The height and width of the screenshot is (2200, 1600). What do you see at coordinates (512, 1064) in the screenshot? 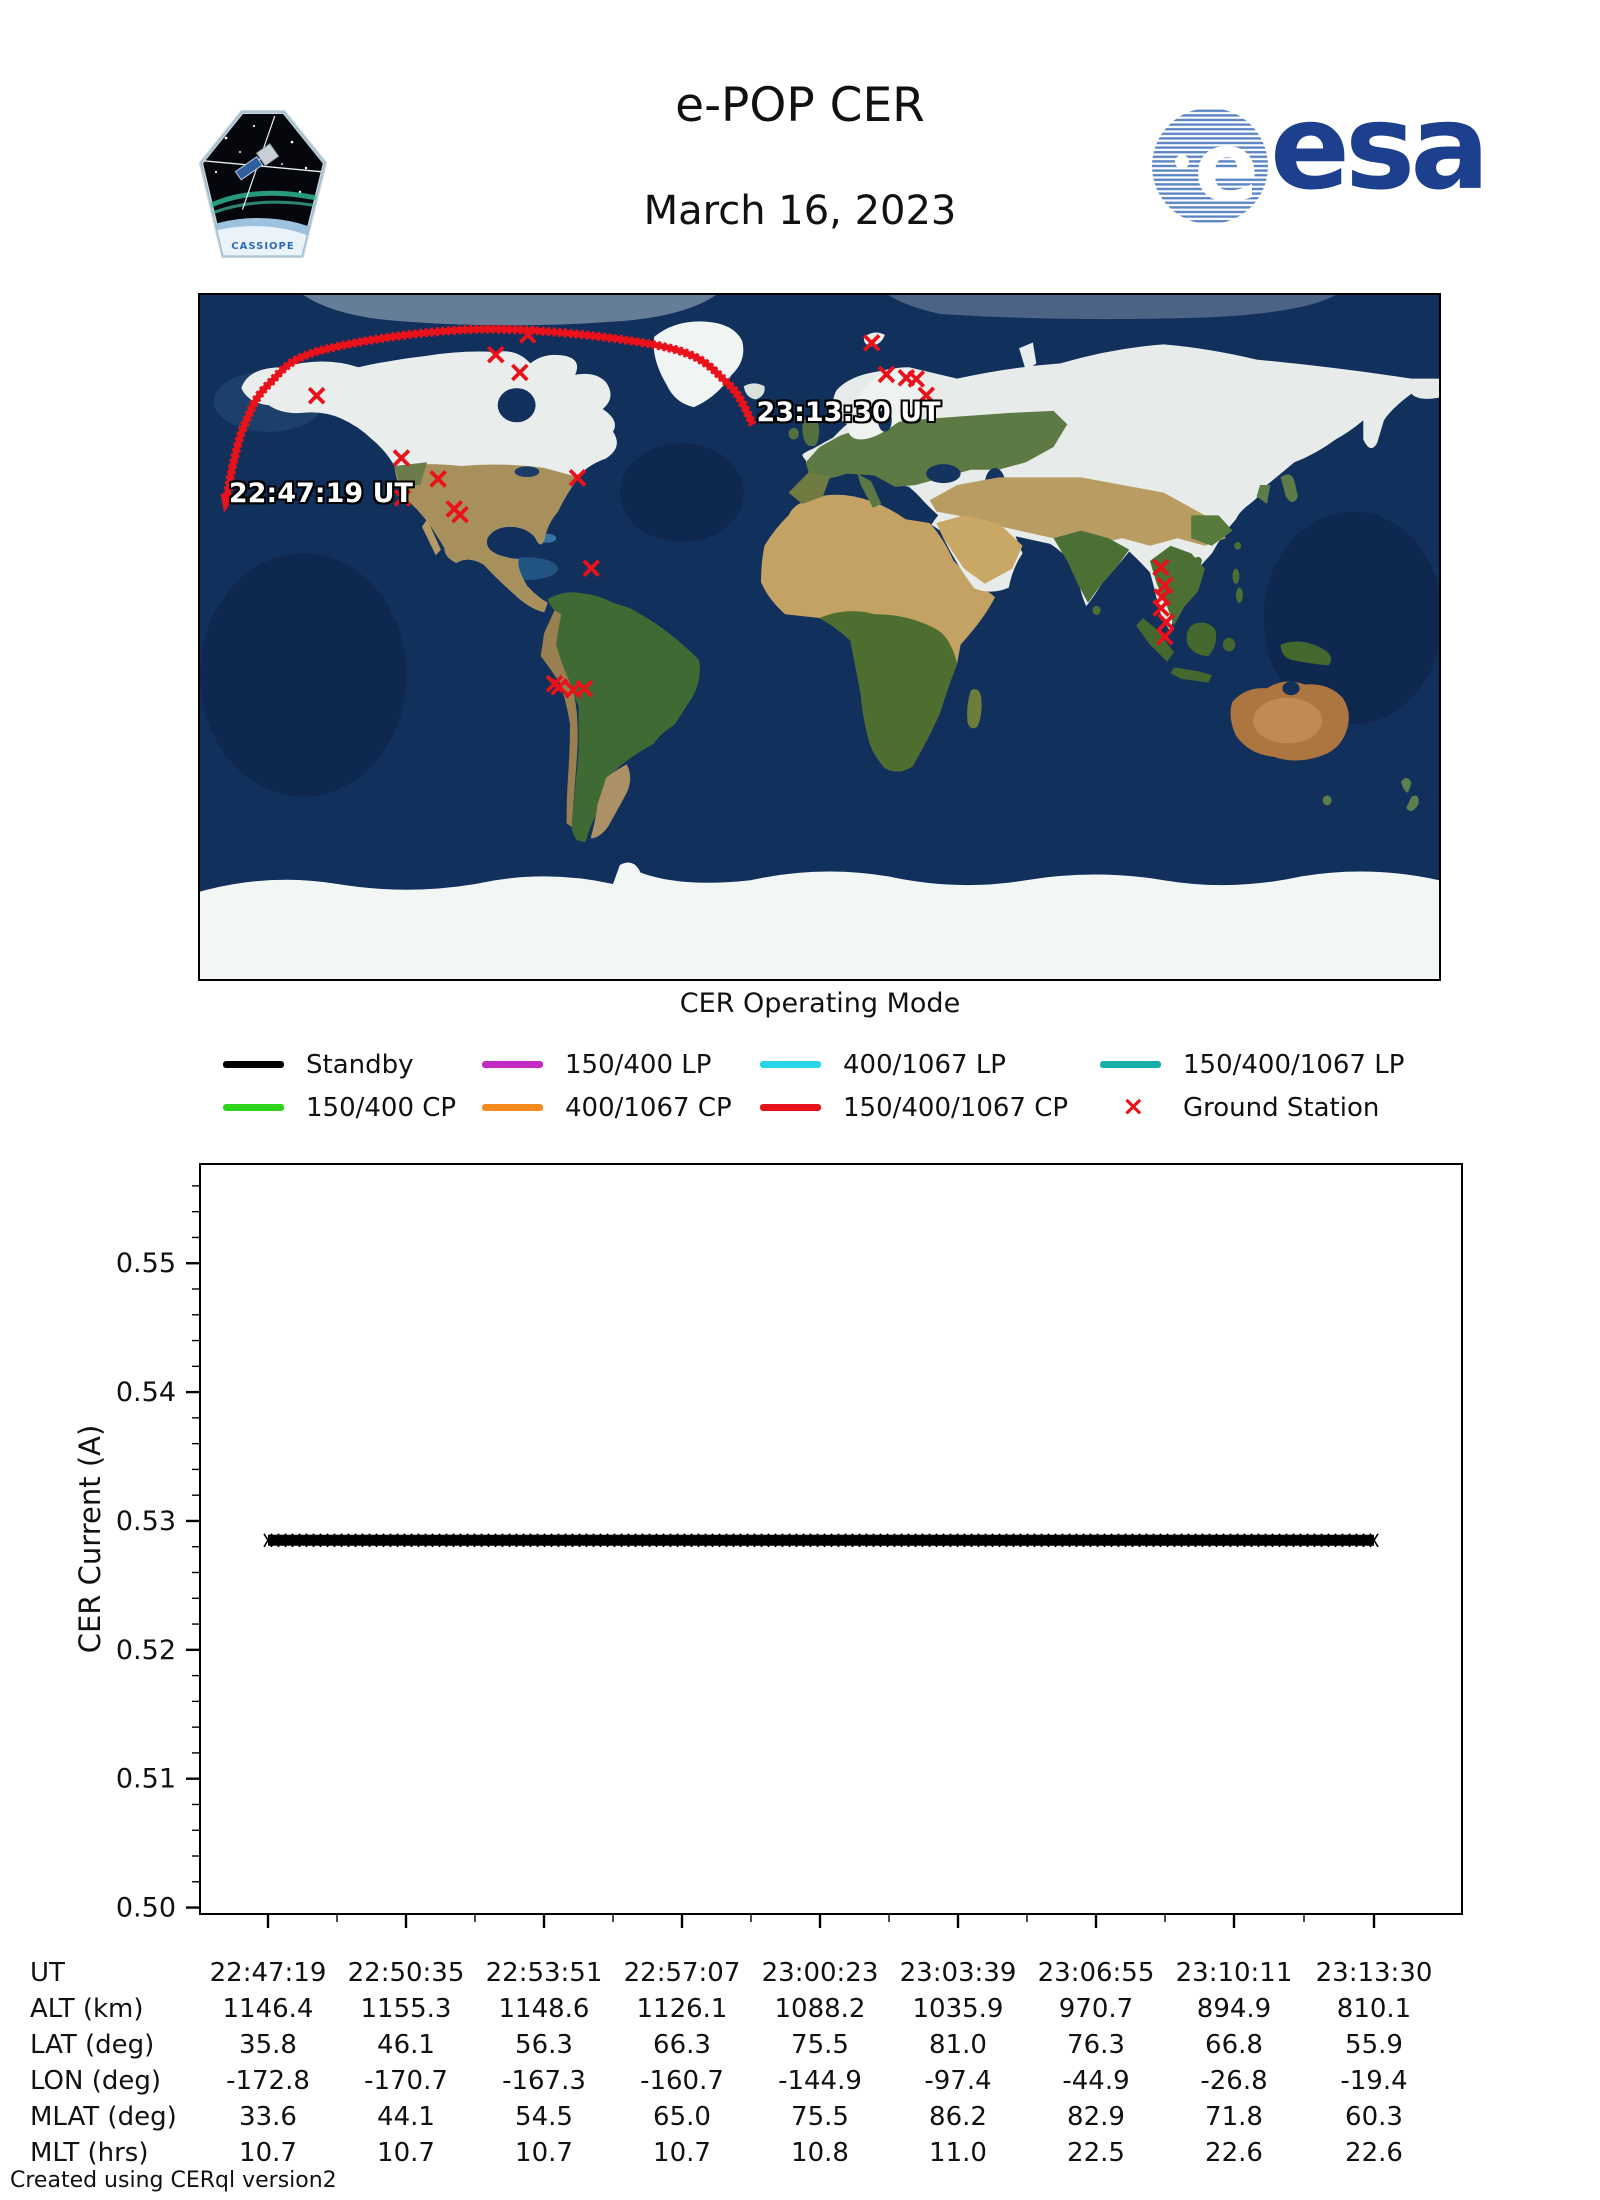
I see `legend-swatch-150-400-lp` at bounding box center [512, 1064].